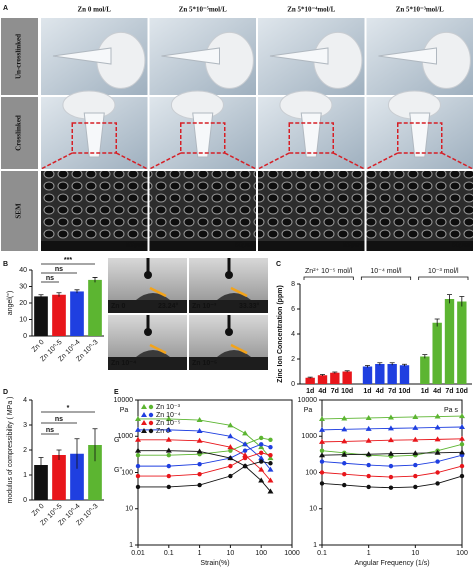  Describe the element at coordinates (311, 138) in the screenshot. I see `zoom-box` at that location.